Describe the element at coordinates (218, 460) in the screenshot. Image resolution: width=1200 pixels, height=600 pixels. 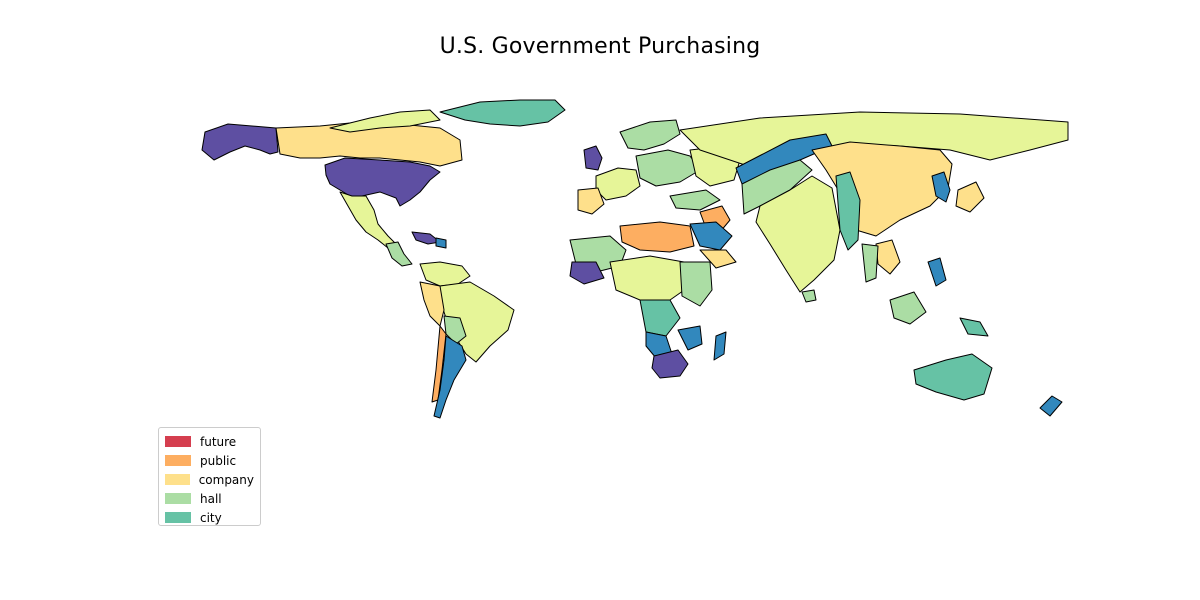
I see `legend-label-public: public` at that location.